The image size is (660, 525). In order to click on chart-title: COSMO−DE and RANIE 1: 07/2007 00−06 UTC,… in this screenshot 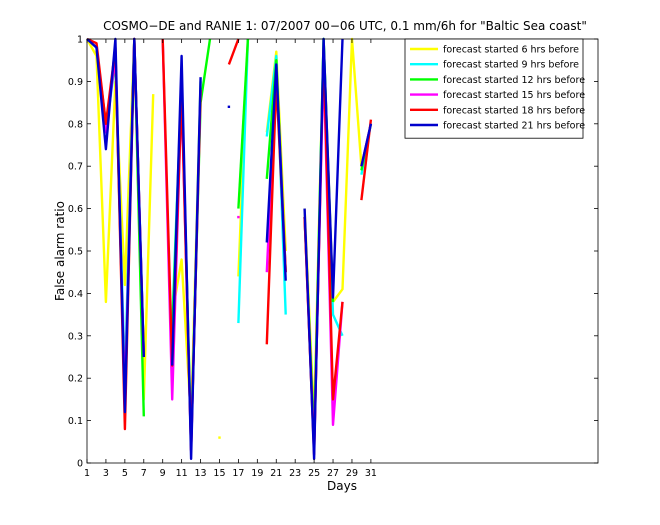, I will do `click(345, 26)`.